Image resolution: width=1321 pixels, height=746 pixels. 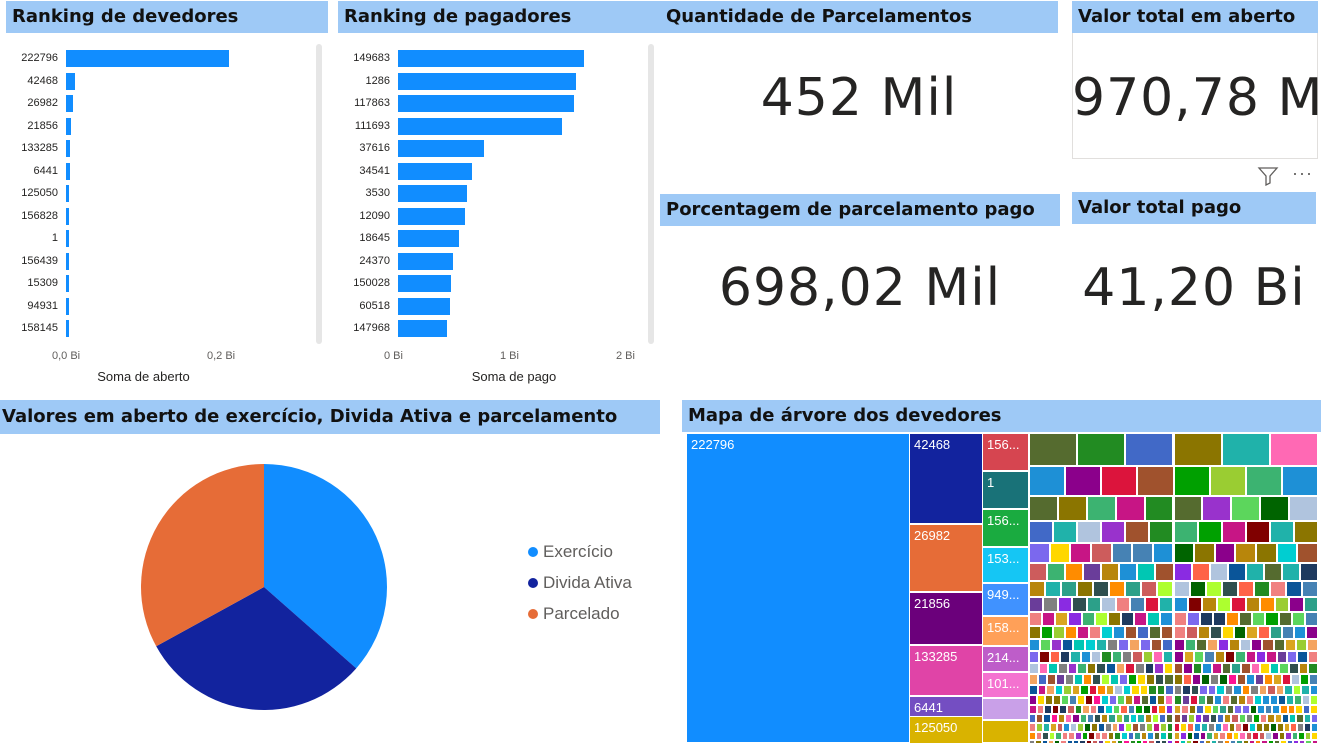 What do you see at coordinates (1268, 178) in the screenshot?
I see `filter-icon` at bounding box center [1268, 178].